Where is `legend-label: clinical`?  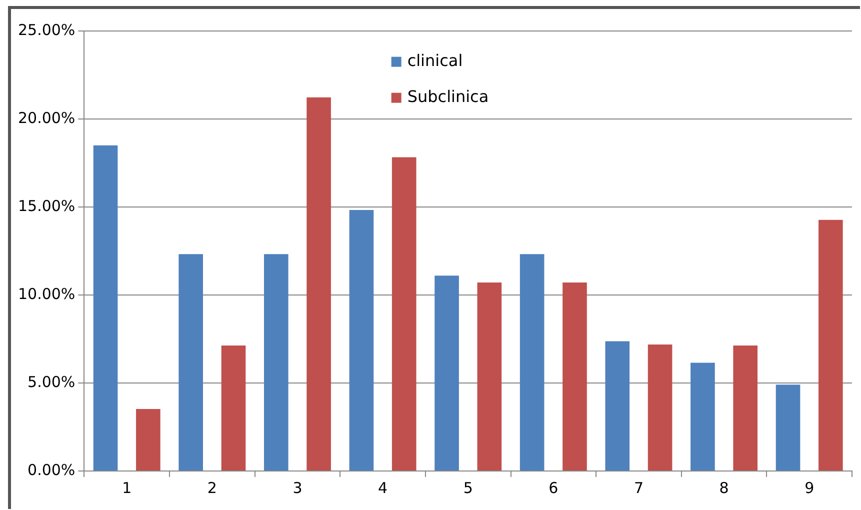
legend-label: clinical is located at coordinates (435, 60).